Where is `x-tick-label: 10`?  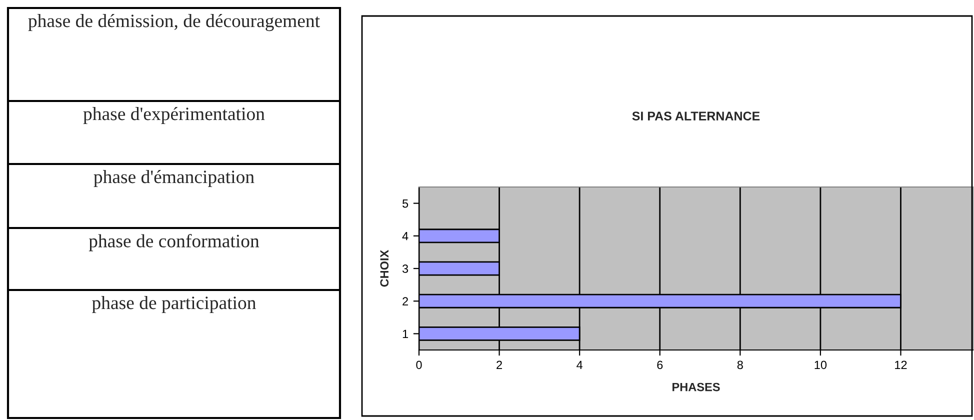
x-tick-label: 10 is located at coordinates (820, 365).